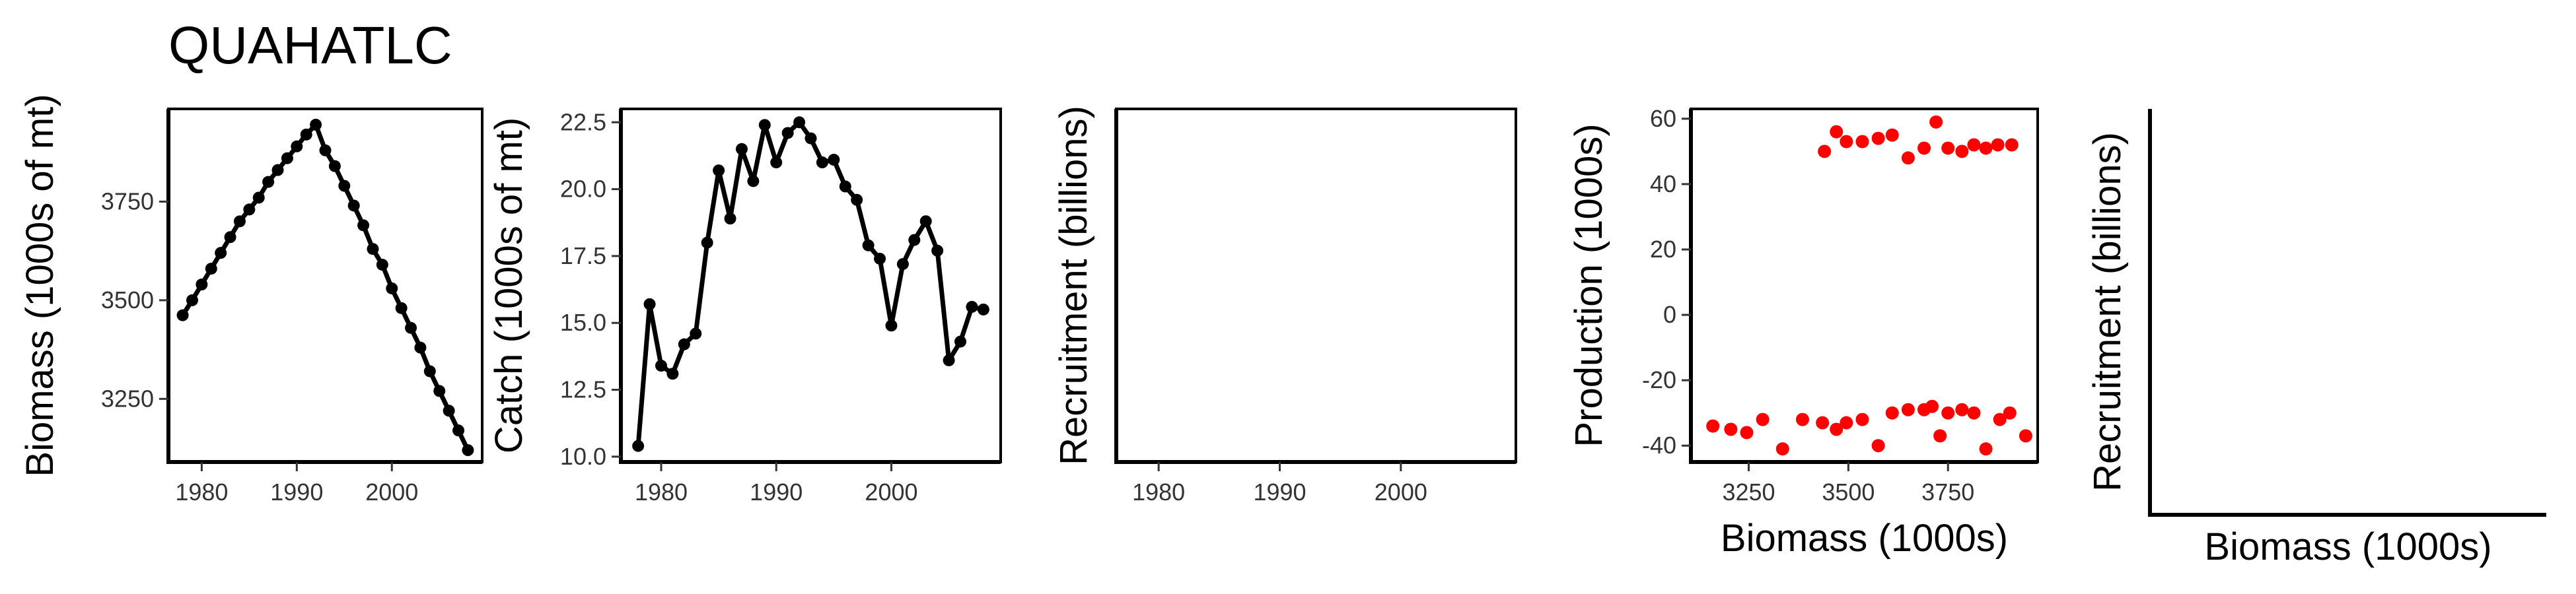  What do you see at coordinates (1848, 492) in the screenshot?
I see `x-tick-label: 3500` at bounding box center [1848, 492].